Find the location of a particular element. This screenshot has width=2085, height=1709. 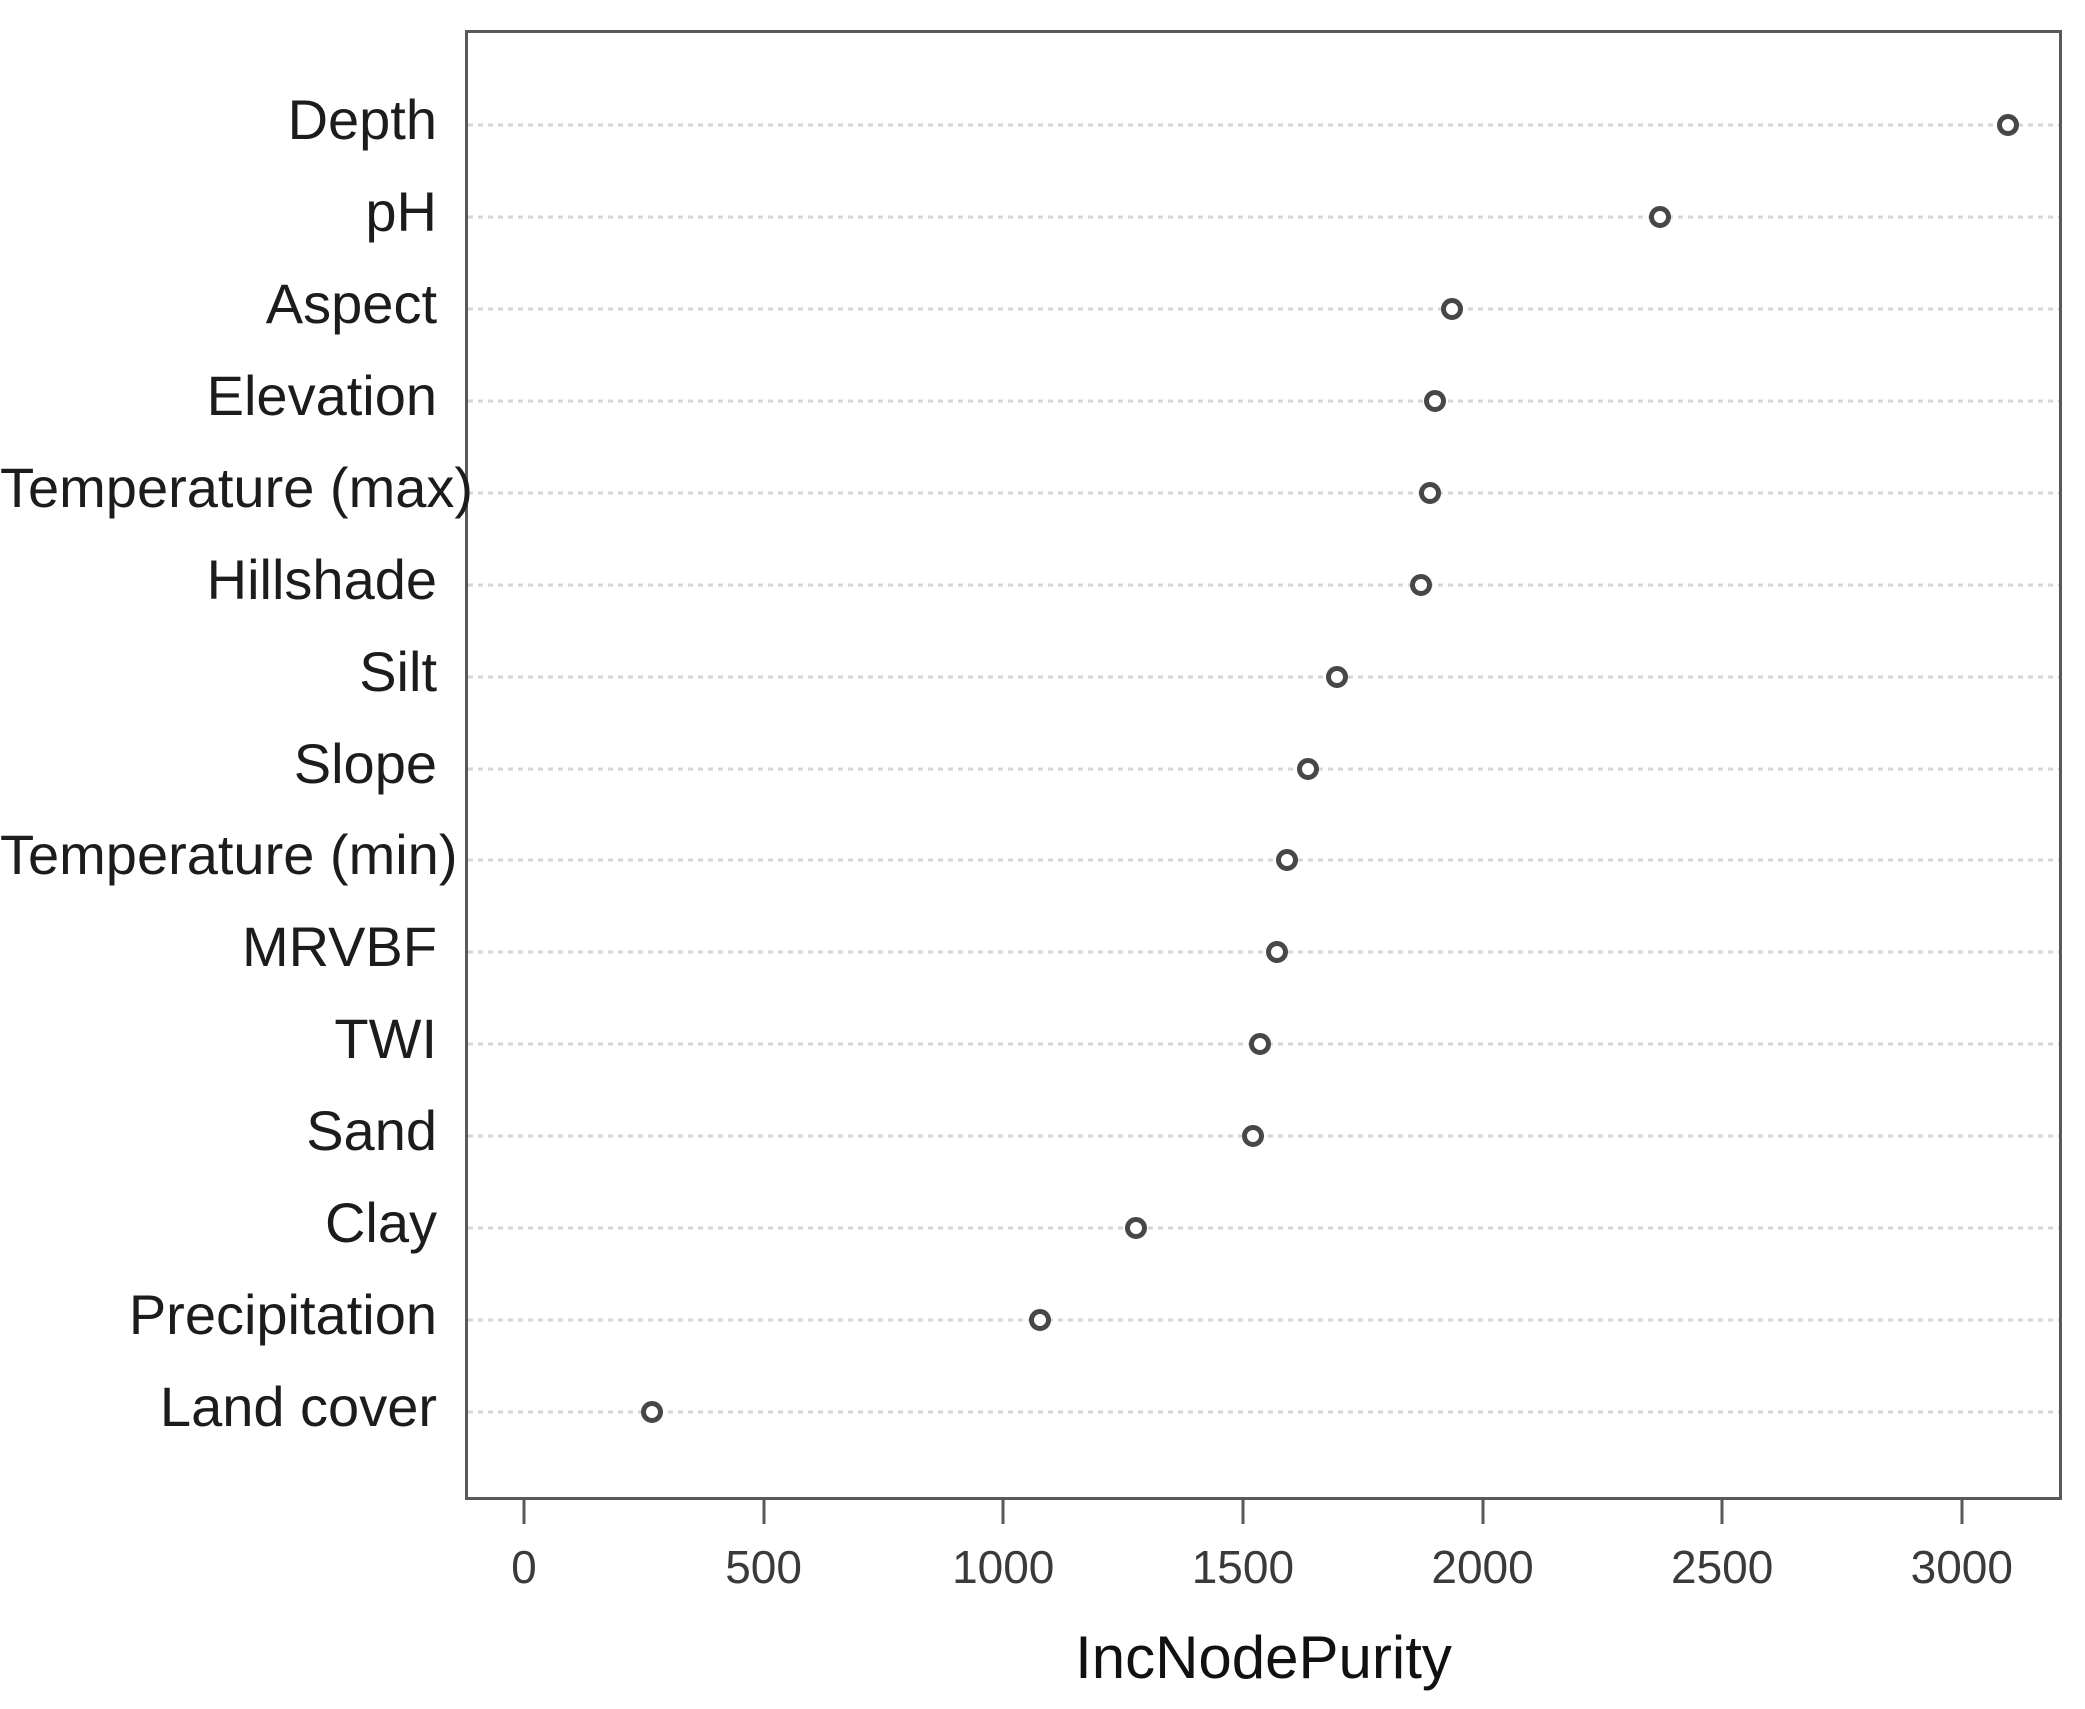

x-tick-label: 2500 is located at coordinates (1722, 1567).